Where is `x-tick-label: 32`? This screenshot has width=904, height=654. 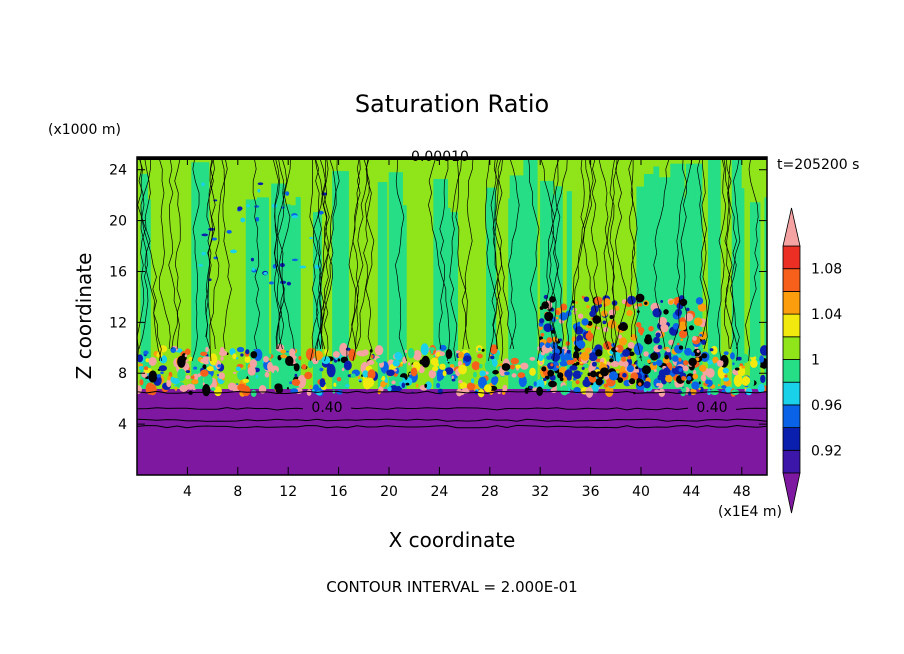 x-tick-label: 32 is located at coordinates (540, 492).